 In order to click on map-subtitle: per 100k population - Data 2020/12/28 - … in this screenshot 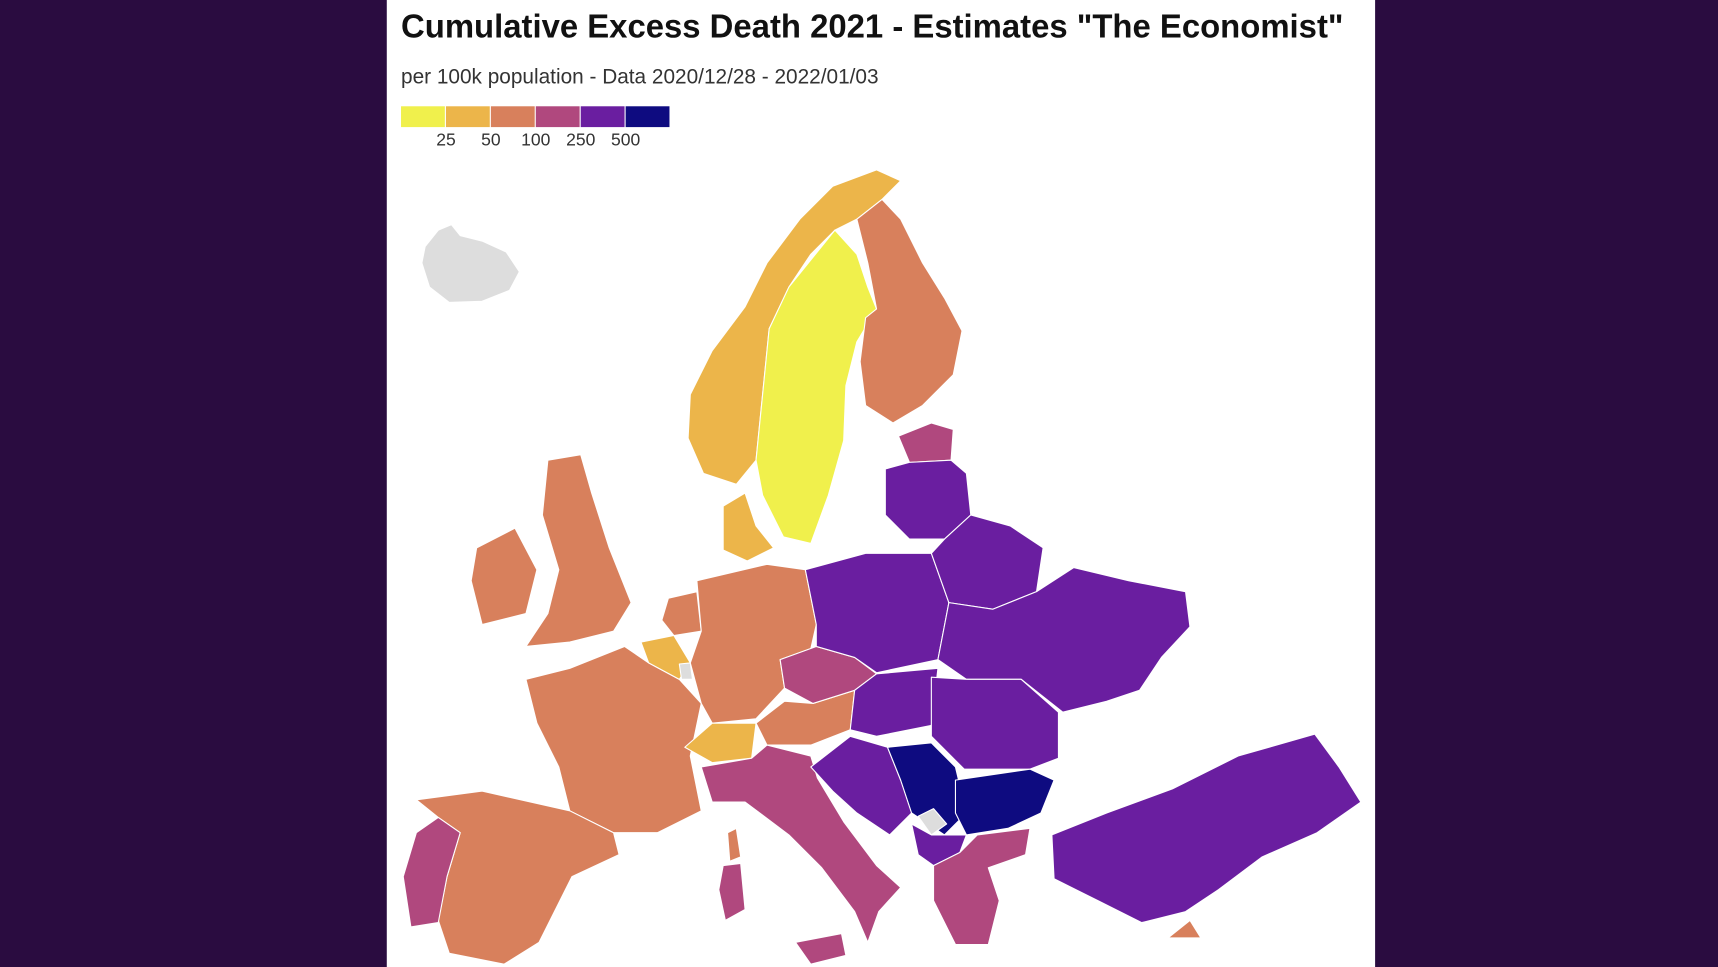, I will do `click(640, 76)`.